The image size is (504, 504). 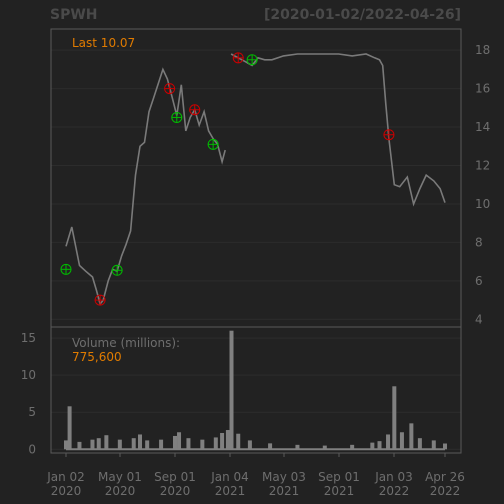 What do you see at coordinates (32, 412) in the screenshot?
I see `volume-y-tick-label: 5` at bounding box center [32, 412].